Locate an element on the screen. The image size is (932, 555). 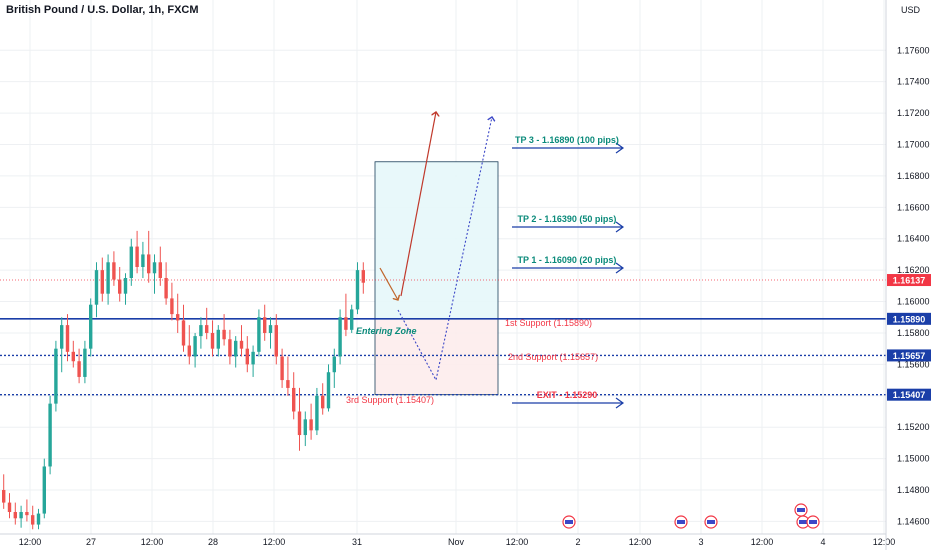
projection-arrow-solid is located at coordinates (418, 204).